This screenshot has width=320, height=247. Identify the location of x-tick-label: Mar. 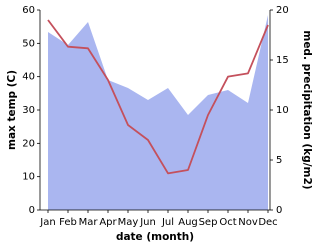
(89, 222).